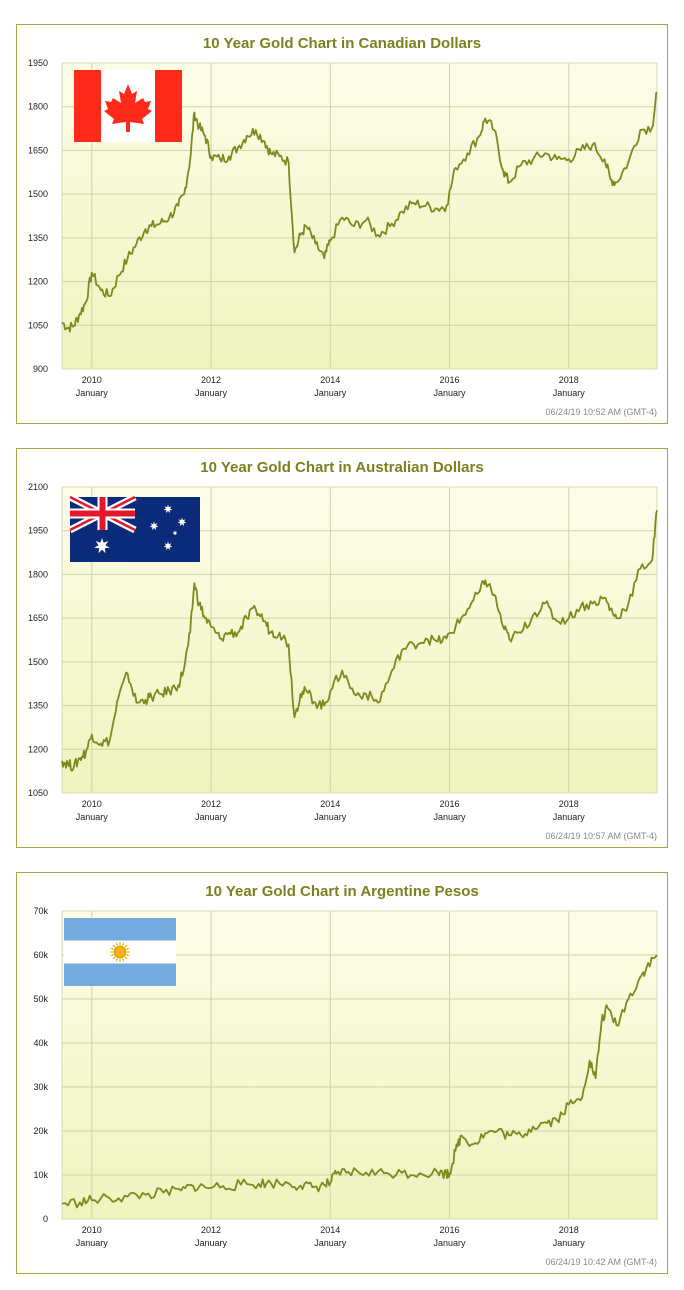 Image resolution: width=684 pixels, height=1290 pixels. Describe the element at coordinates (40, 1043) in the screenshot. I see `y-tick-label: 40k` at that location.